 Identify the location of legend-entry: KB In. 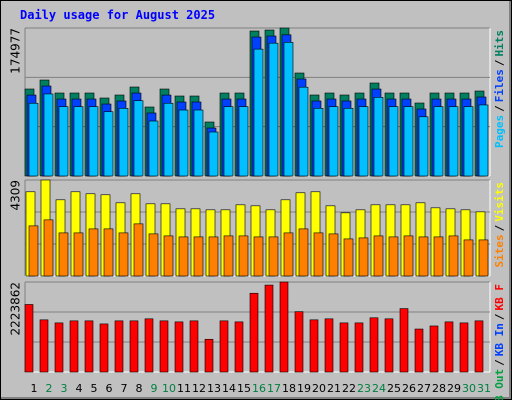
(499, 339).